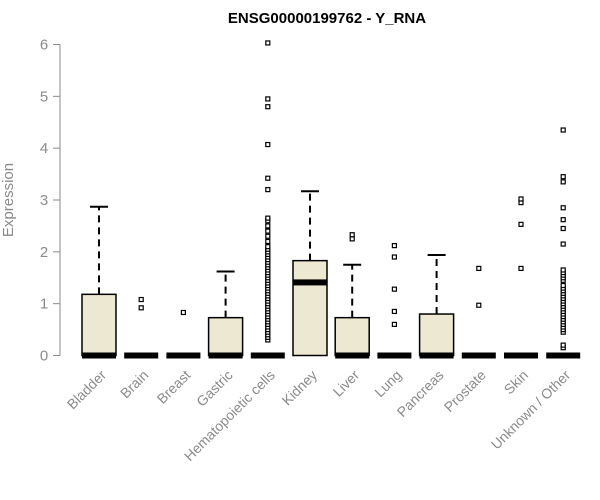 The width and height of the screenshot is (600, 500). I want to click on box-brain, so click(141, 327).